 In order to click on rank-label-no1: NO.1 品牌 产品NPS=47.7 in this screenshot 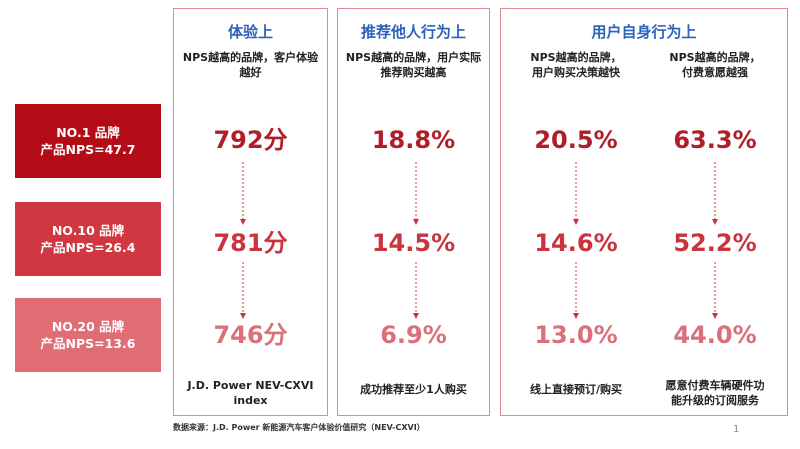, I will do `click(88, 141)`.